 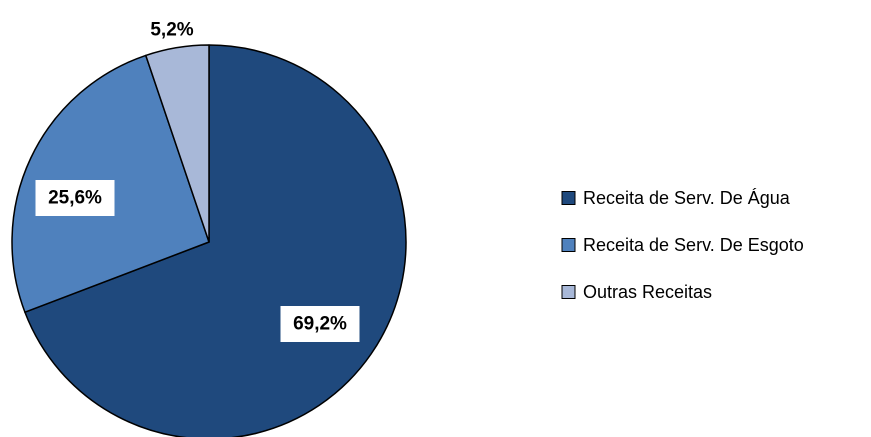 What do you see at coordinates (687, 198) in the screenshot?
I see `legend-label-1: Receita de Serv. De Água` at bounding box center [687, 198].